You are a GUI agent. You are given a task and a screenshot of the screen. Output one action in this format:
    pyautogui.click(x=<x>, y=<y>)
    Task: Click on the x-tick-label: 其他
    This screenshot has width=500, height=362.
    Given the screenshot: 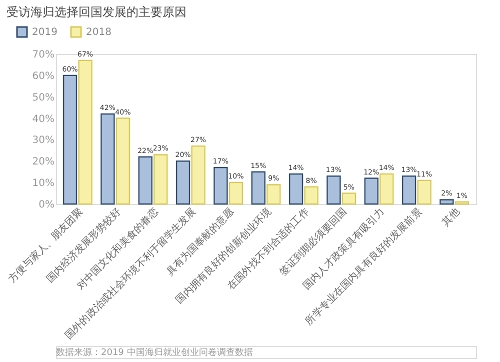 What is the action you would take?
    pyautogui.click(x=450, y=217)
    